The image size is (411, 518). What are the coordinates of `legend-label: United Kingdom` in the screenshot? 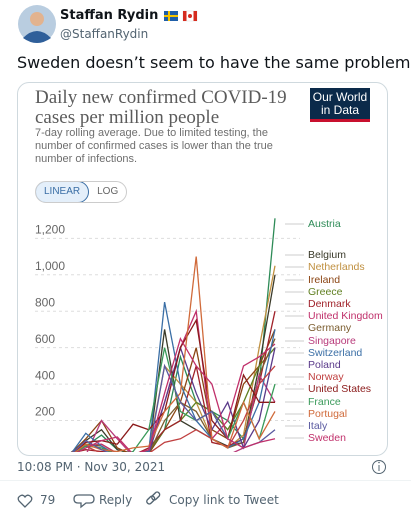 It's located at (345, 316).